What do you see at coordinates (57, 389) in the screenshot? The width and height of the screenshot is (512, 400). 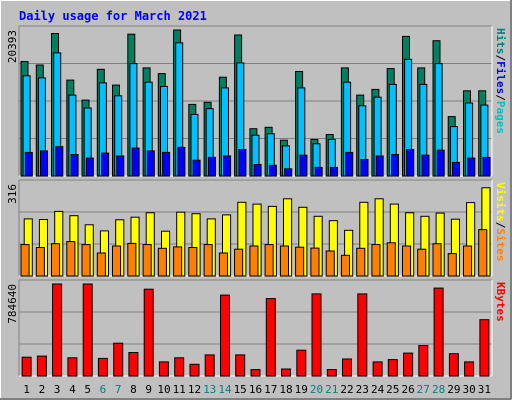 I see `day-label-3: 3` at bounding box center [57, 389].